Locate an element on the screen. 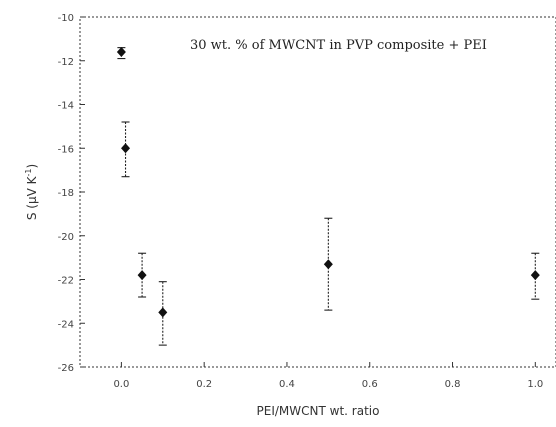  y-axis-title-superscript: -1 is located at coordinates (28, 173).